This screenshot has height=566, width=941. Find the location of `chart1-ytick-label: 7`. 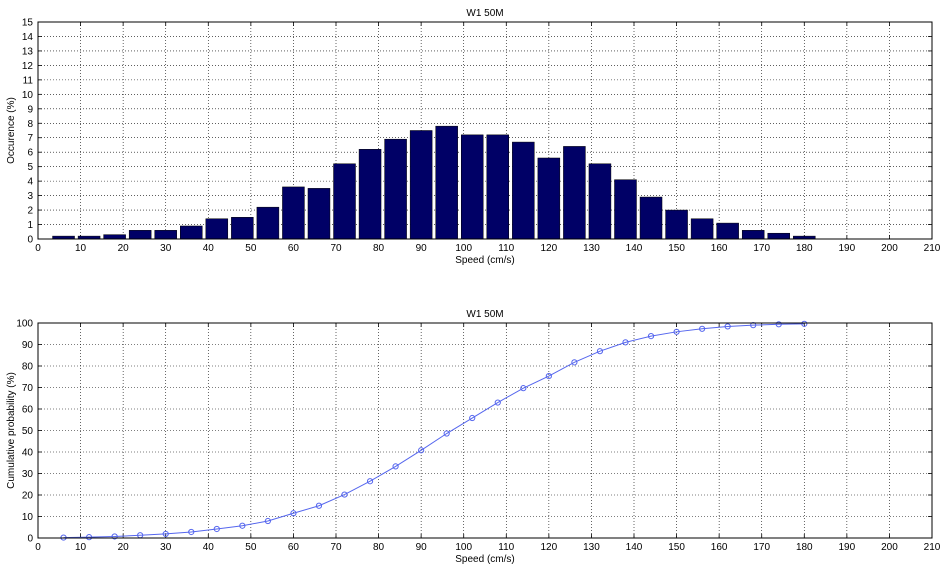

chart1-ytick-label: 7 is located at coordinates (30, 138).